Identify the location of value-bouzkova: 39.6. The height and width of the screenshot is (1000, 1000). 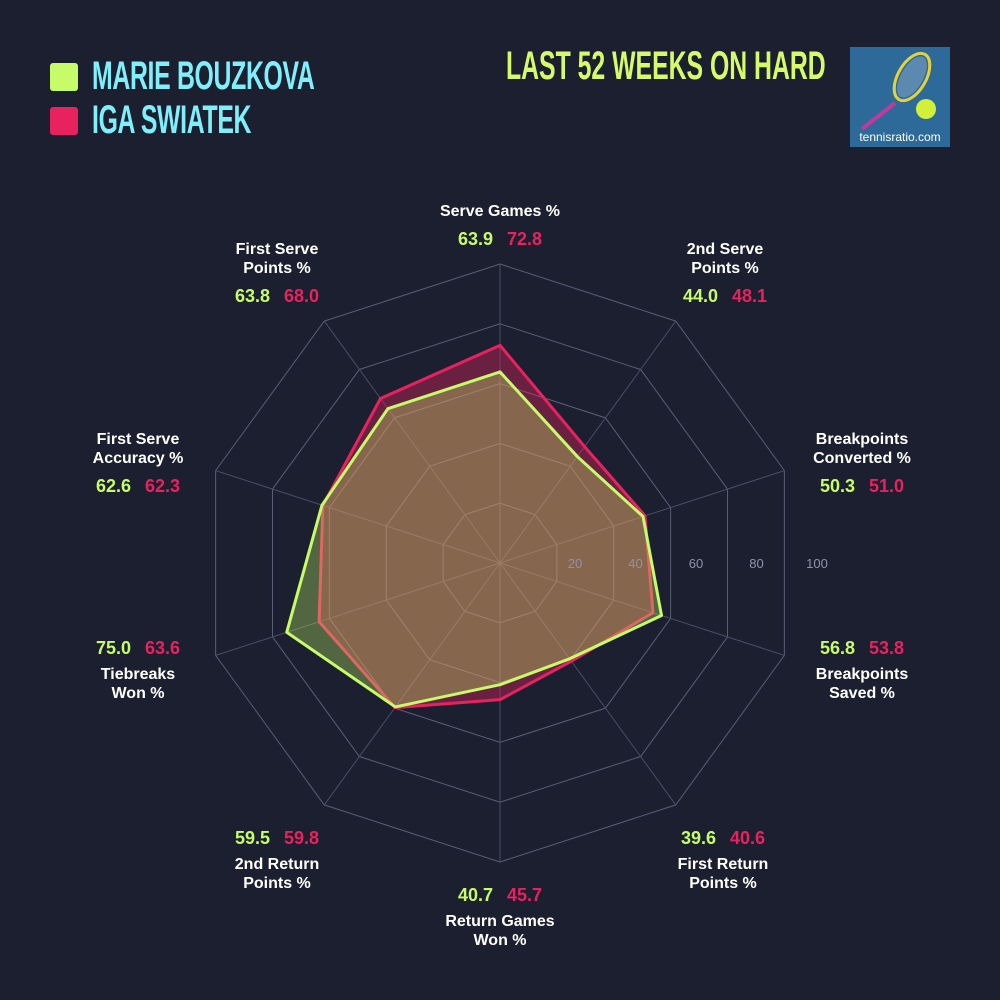
(698, 838).